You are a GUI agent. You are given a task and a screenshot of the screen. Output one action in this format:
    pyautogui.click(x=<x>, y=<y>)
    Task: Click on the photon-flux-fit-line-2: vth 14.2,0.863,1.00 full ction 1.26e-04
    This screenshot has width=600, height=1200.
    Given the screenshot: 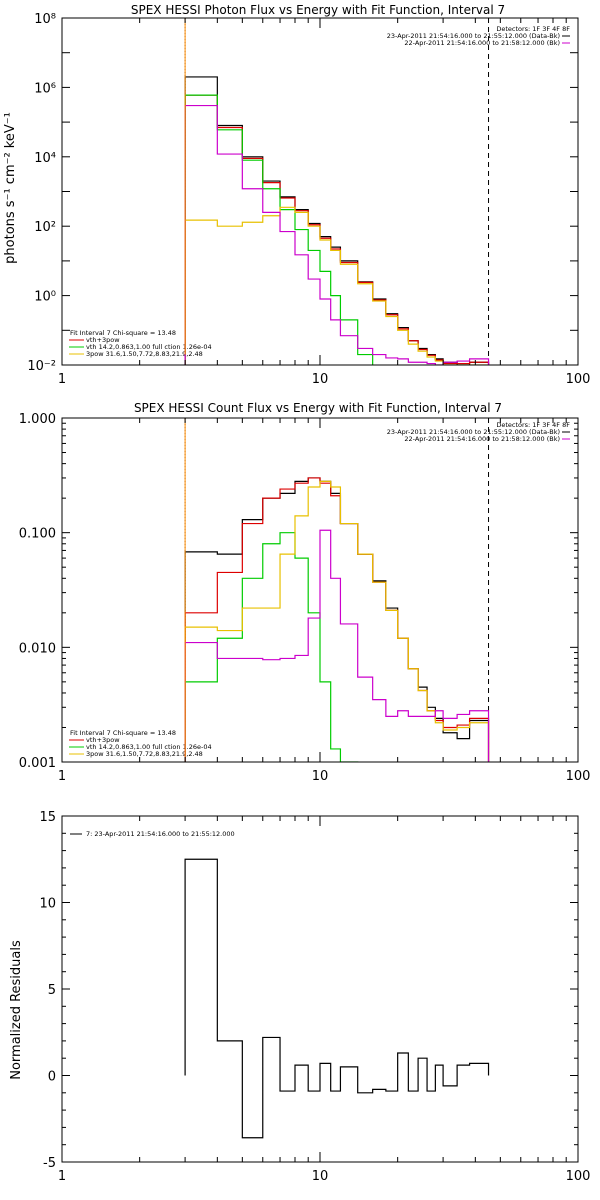 What is the action you would take?
    pyautogui.click(x=149, y=347)
    